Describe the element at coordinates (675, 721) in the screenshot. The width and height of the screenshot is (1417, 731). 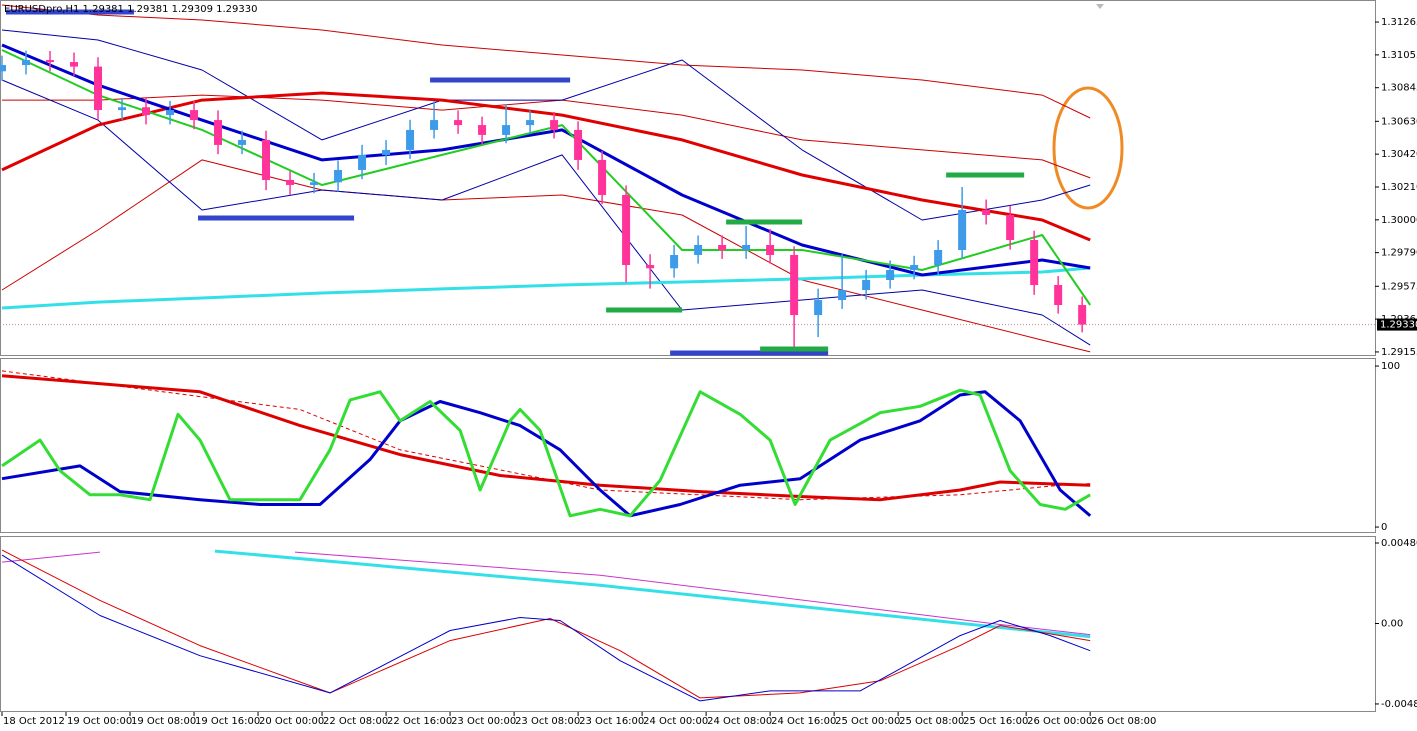
I see `x-tick-label: 24 Oct 00:00` at that location.